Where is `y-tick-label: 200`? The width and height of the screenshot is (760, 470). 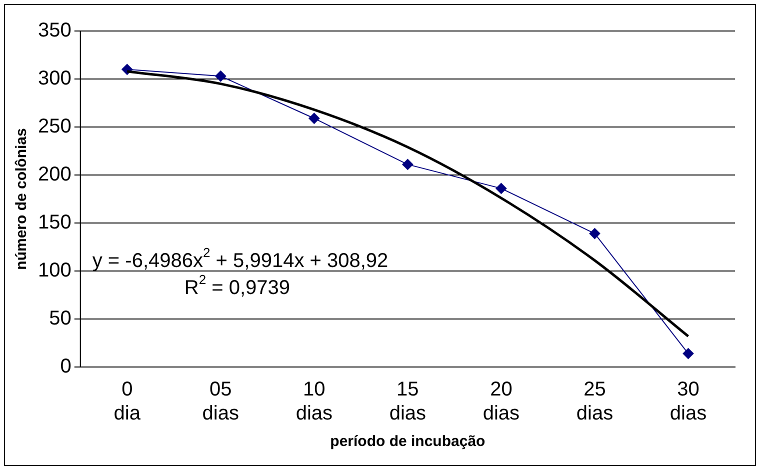 y-tick-label: 200 is located at coordinates (55, 175).